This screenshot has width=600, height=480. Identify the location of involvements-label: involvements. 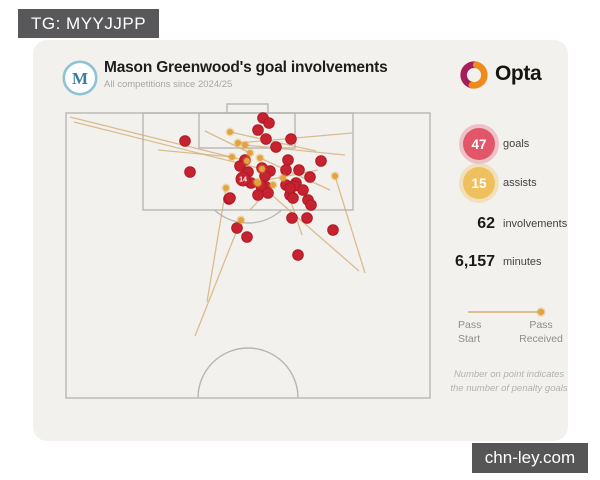
(535, 224).